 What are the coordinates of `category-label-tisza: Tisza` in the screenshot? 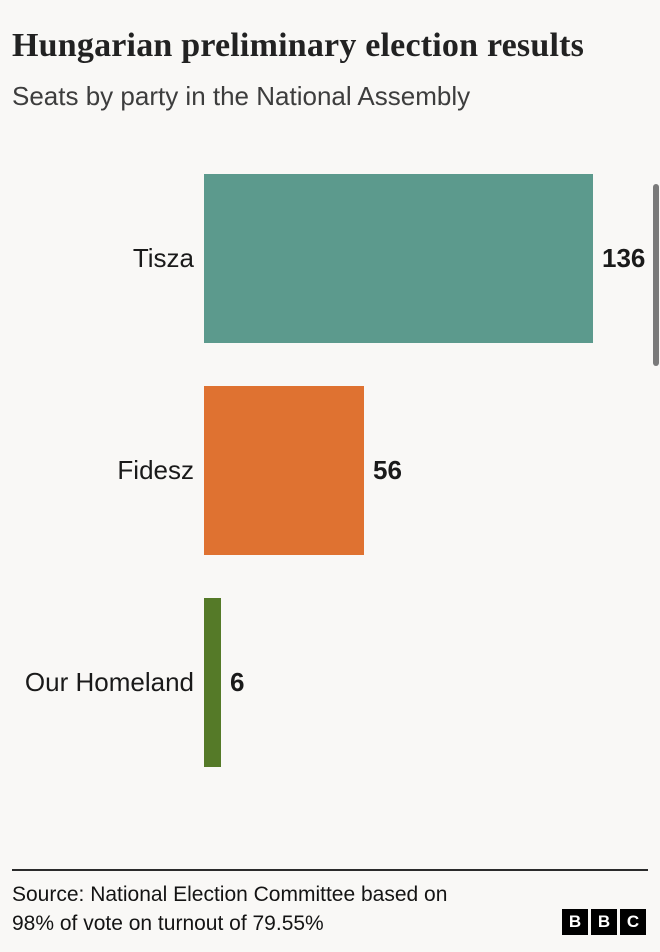 It's located at (163, 258).